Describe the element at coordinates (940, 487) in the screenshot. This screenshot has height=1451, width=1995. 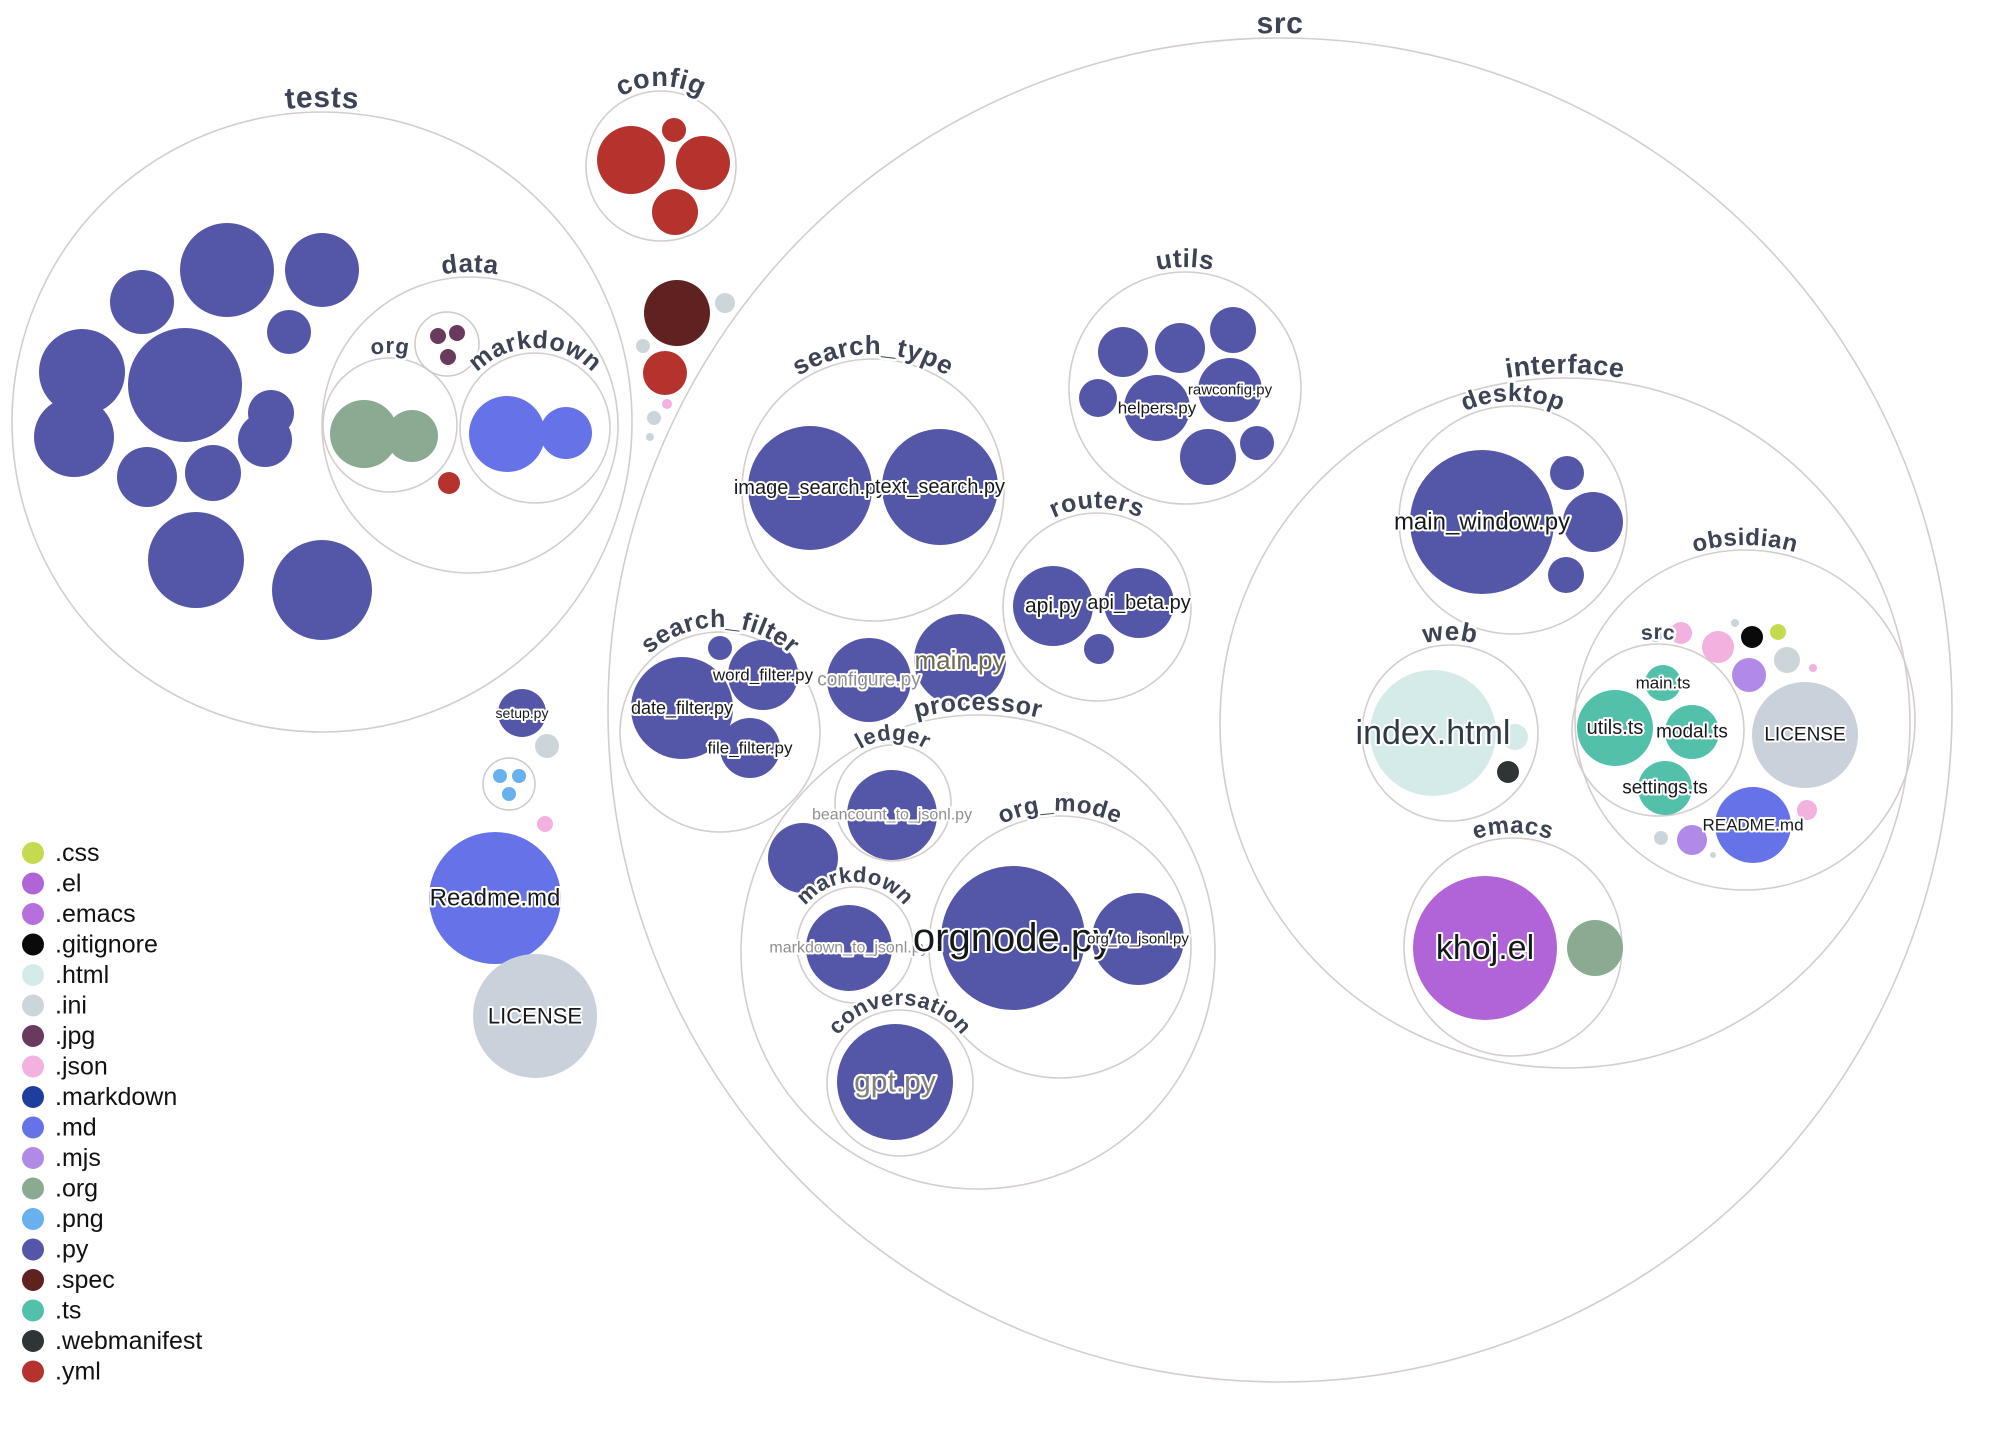
I see `file-circle-text-search-py` at that location.